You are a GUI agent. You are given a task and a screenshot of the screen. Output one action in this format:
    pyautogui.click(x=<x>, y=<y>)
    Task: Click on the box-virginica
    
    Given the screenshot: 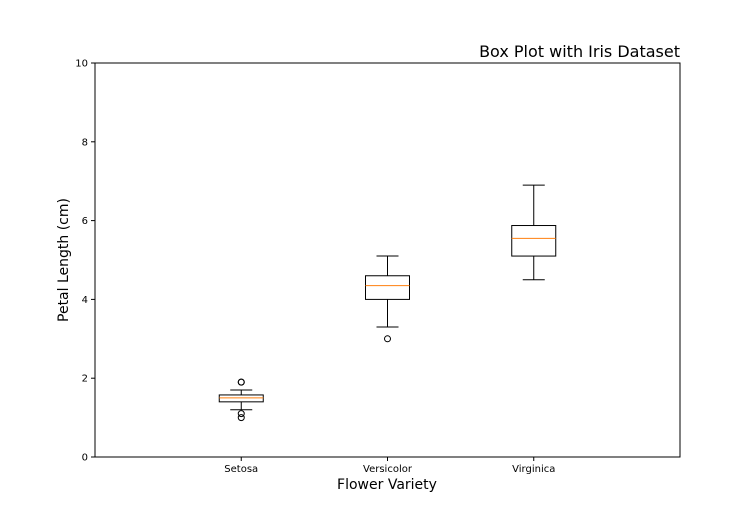 What is the action you would take?
    pyautogui.click(x=534, y=232)
    